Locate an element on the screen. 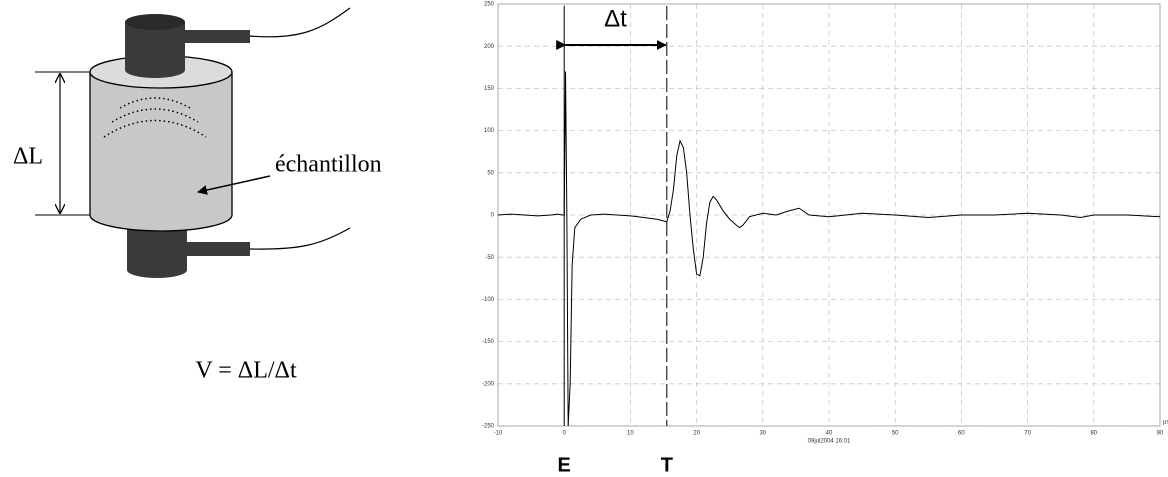  x-tick-label: 10 is located at coordinates (630, 434).